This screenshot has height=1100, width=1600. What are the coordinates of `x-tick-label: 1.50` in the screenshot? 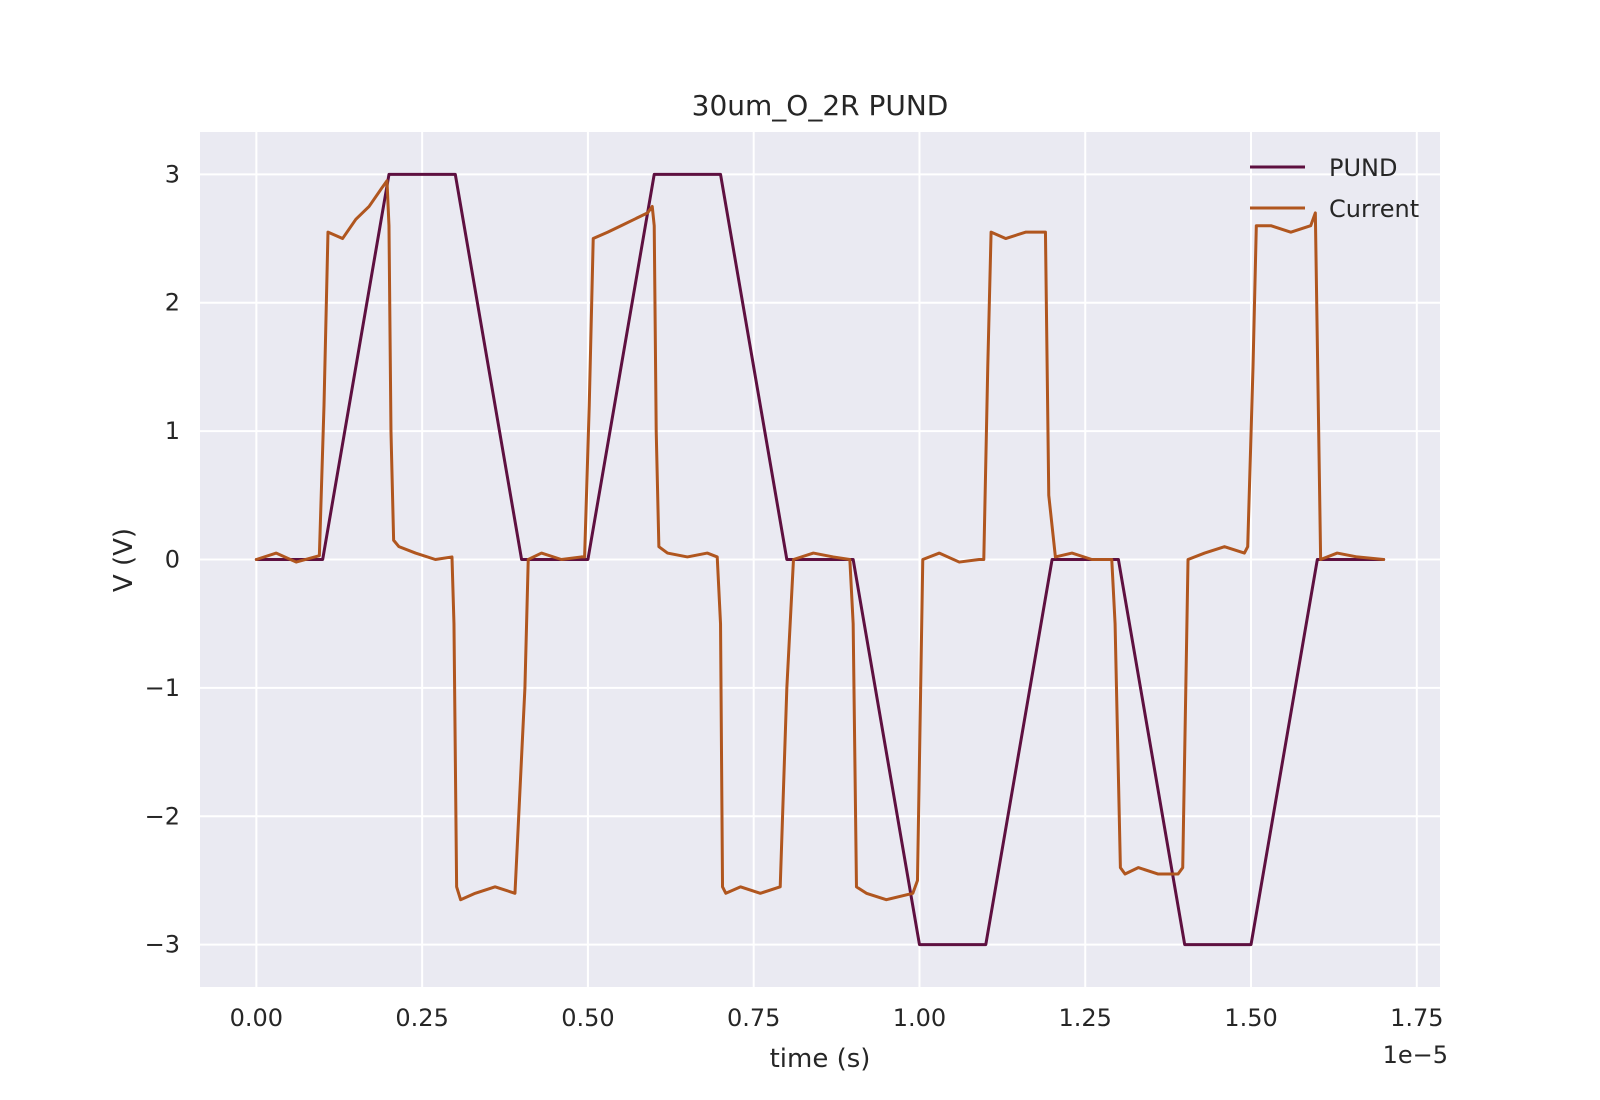 It's located at (1250, 1018).